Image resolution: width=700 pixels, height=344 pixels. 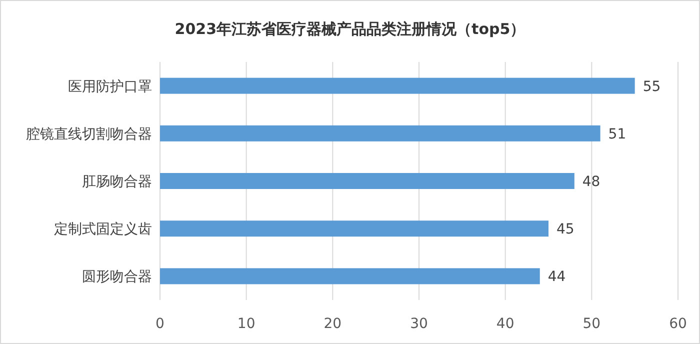 I want to click on x-tick-label: 60, so click(x=678, y=324).